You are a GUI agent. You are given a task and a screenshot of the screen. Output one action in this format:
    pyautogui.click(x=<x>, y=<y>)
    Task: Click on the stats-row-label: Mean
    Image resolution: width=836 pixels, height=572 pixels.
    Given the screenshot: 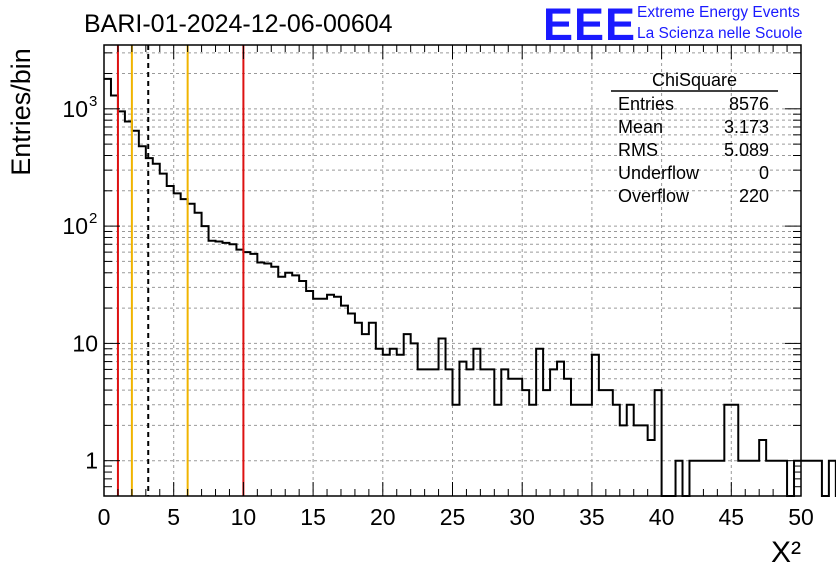 What is the action you would take?
    pyautogui.click(x=640, y=127)
    